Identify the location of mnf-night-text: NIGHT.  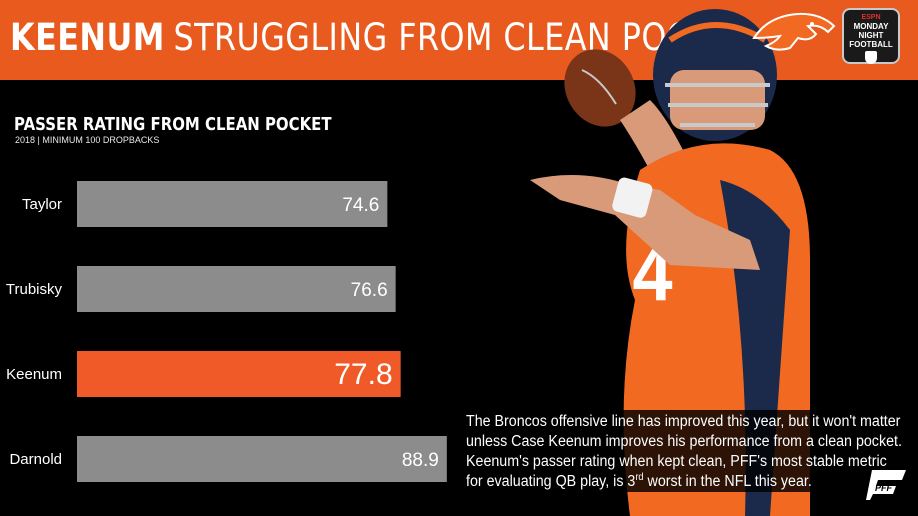
(871, 35).